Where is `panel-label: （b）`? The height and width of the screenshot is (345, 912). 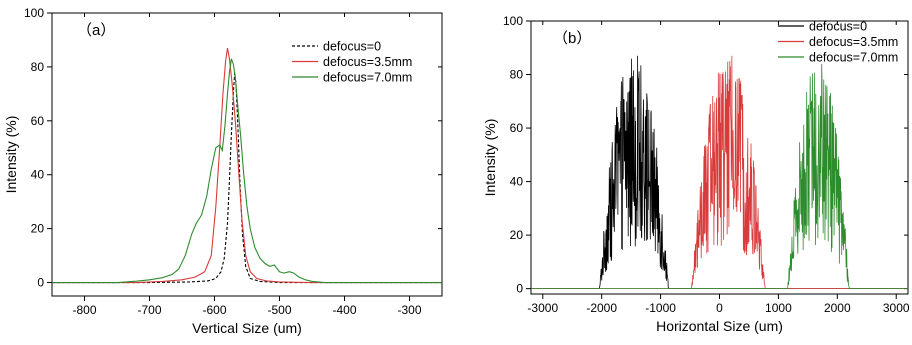
panel-label: （b） is located at coordinates (572, 38).